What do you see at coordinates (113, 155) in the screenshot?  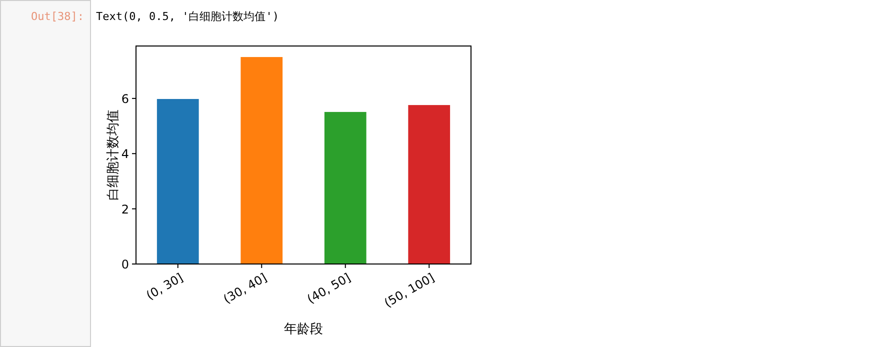 I see `y-axis-title: 白细胞计数均值` at bounding box center [113, 155].